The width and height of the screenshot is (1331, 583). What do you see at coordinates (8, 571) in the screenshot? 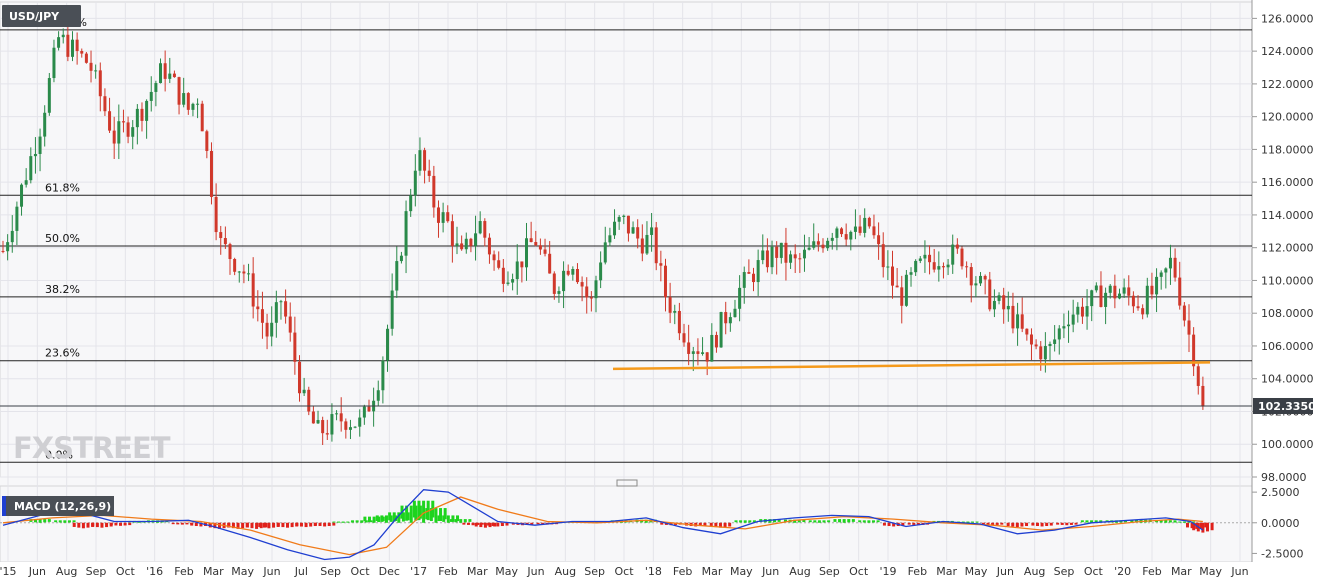
I see `x-tick-label: '15` at bounding box center [8, 571].